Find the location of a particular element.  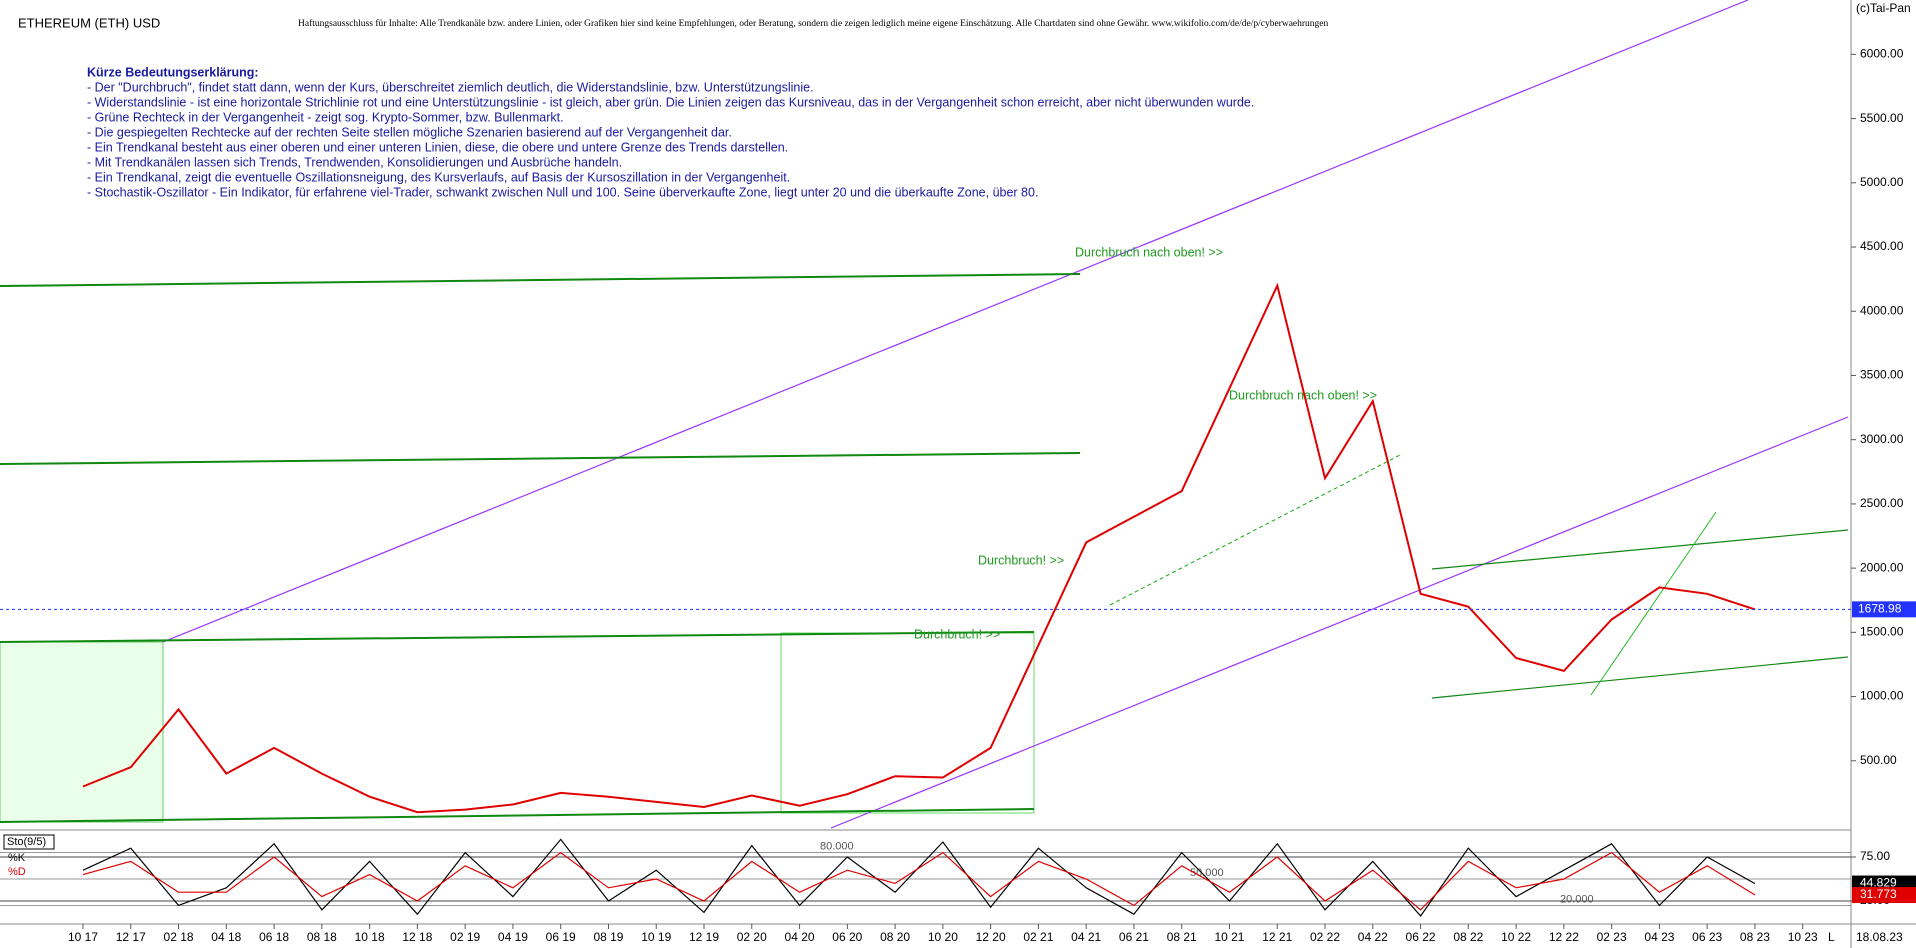

corner-label: L is located at coordinates (1831, 937).